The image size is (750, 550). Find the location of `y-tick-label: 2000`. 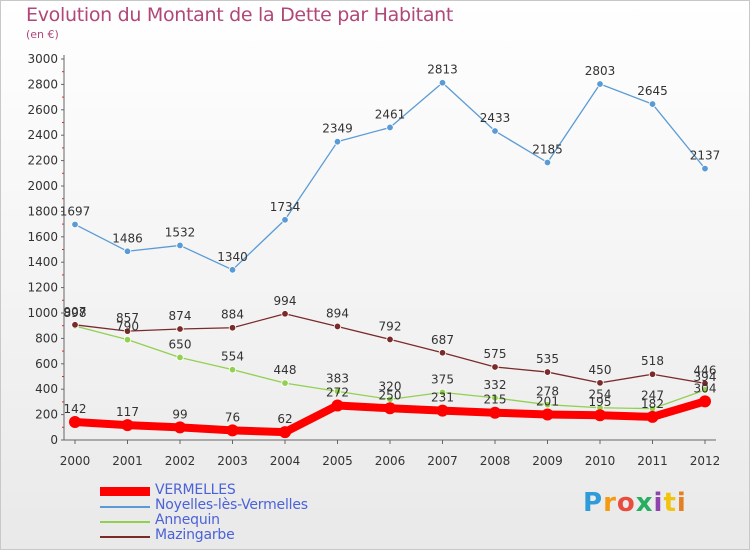

y-tick-label: 2000 is located at coordinates (42, 186).